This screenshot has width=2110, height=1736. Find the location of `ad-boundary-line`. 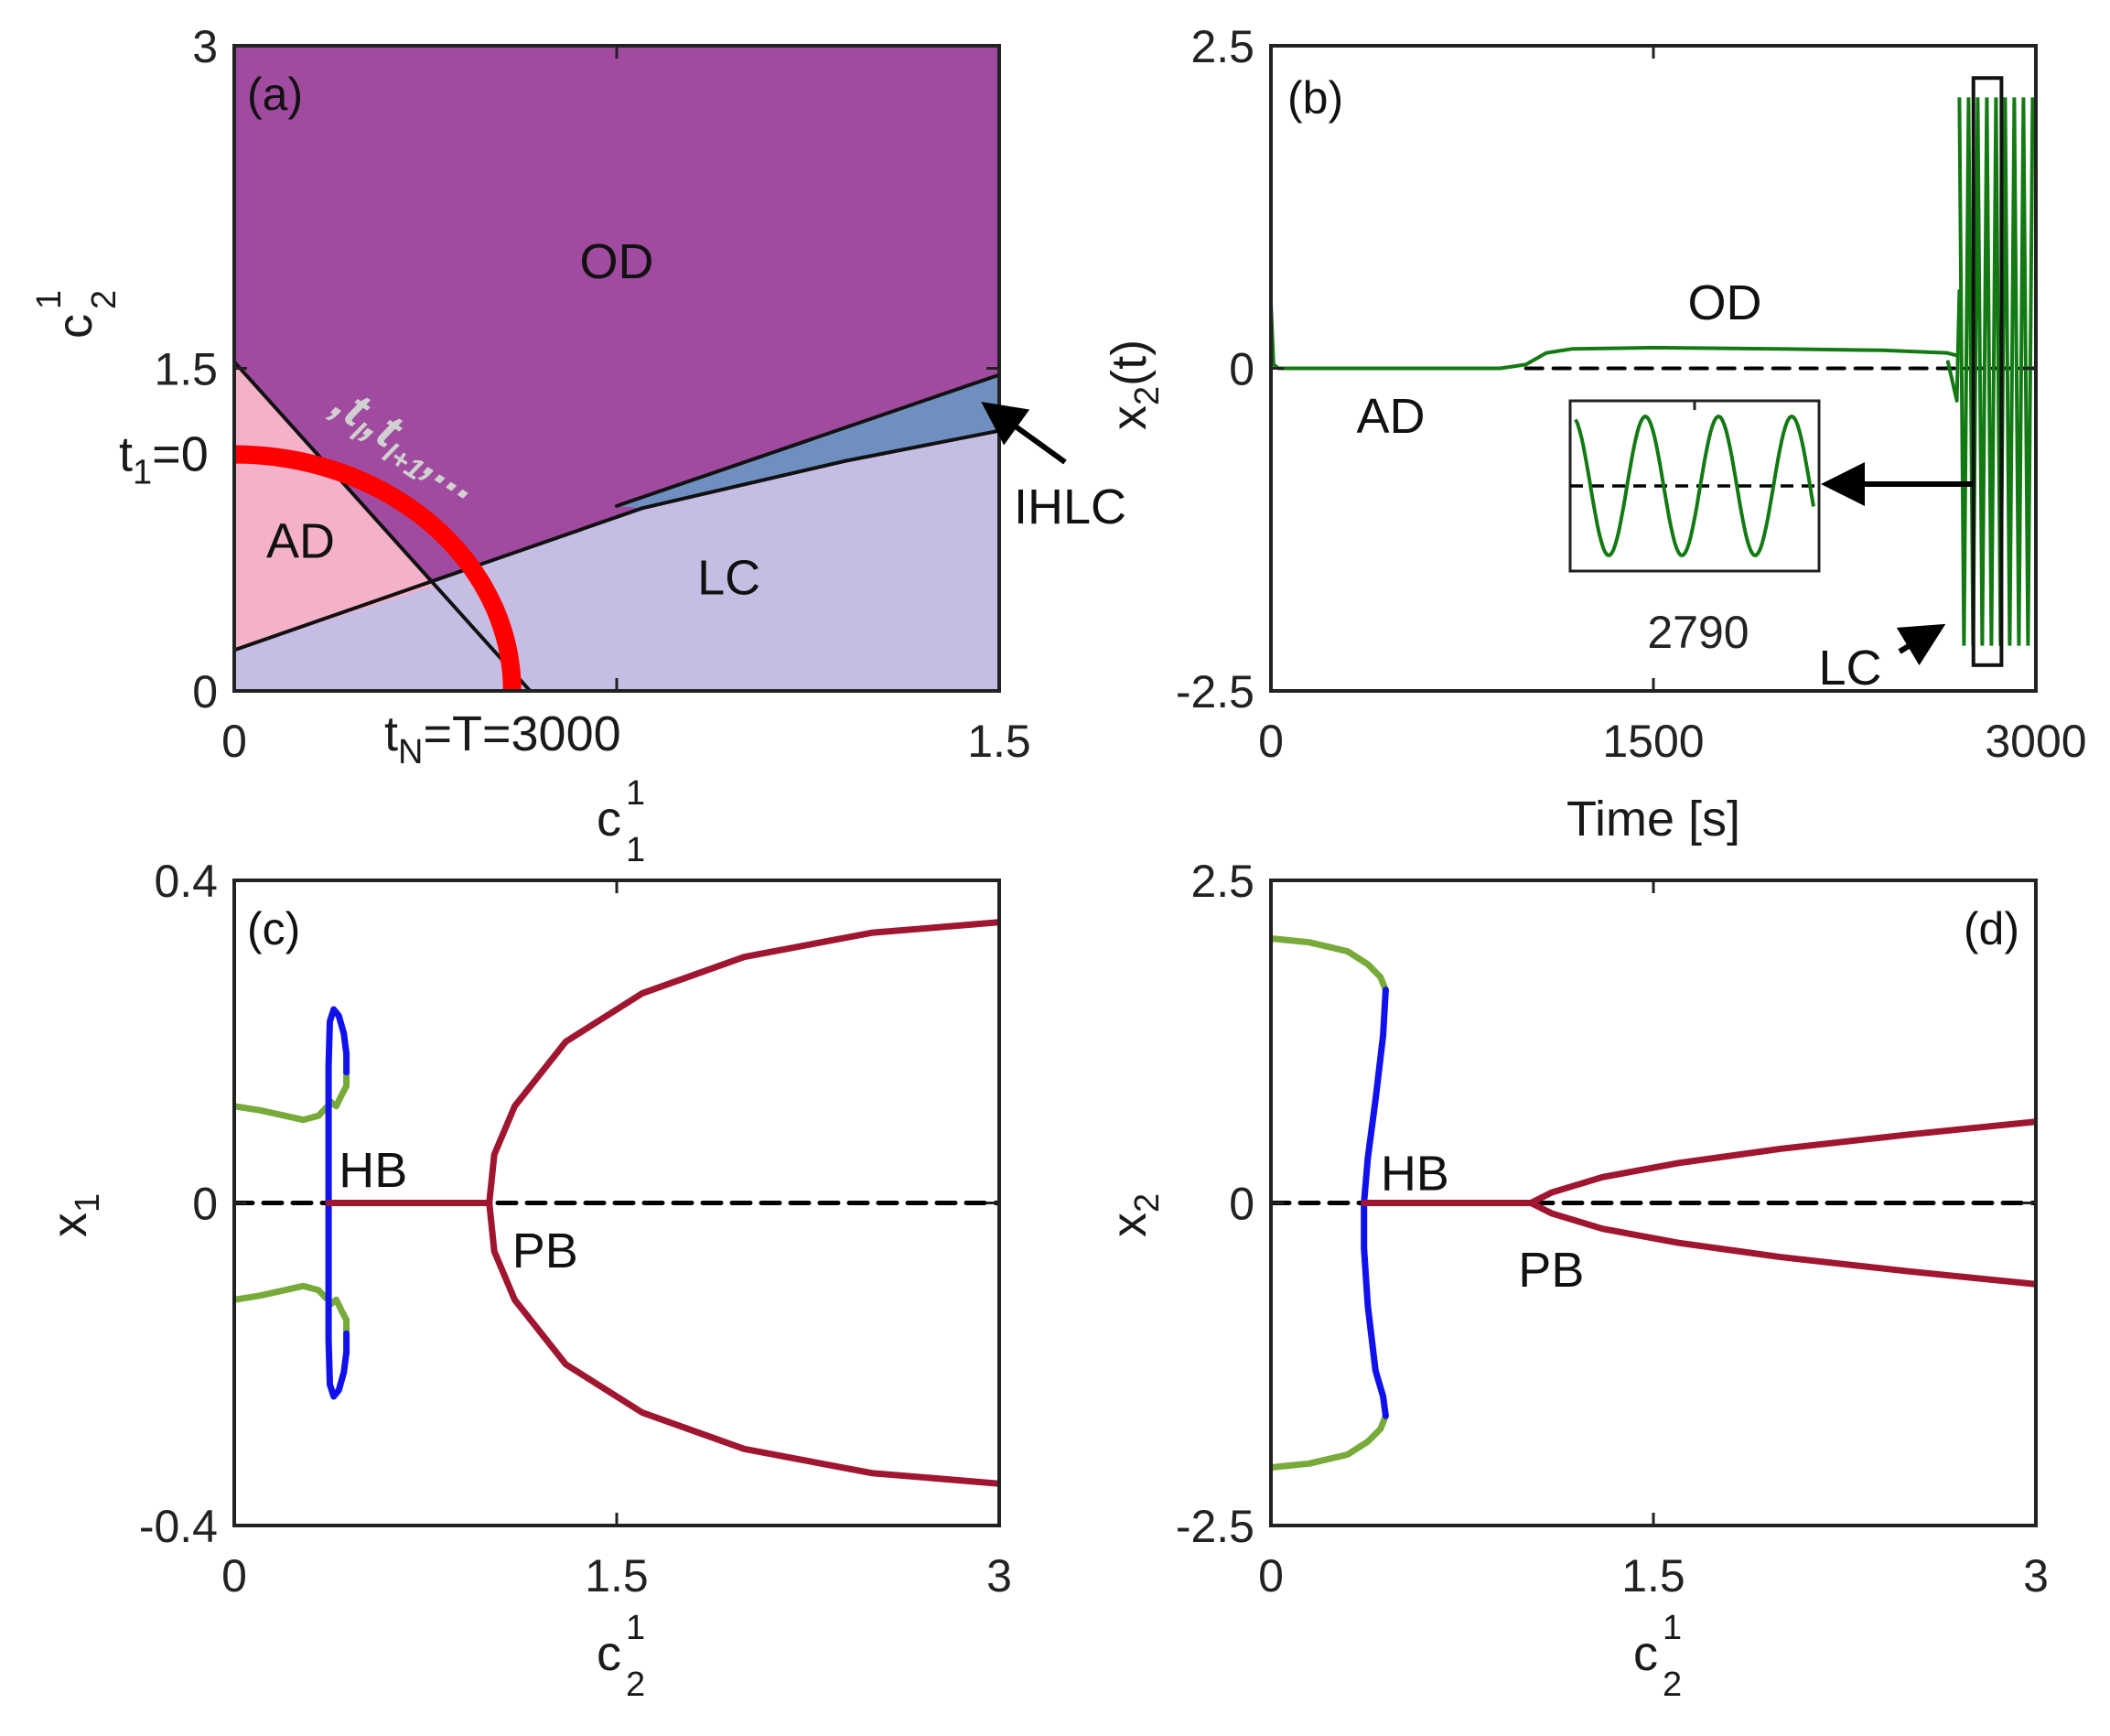

ad-boundary-line is located at coordinates (383, 526).